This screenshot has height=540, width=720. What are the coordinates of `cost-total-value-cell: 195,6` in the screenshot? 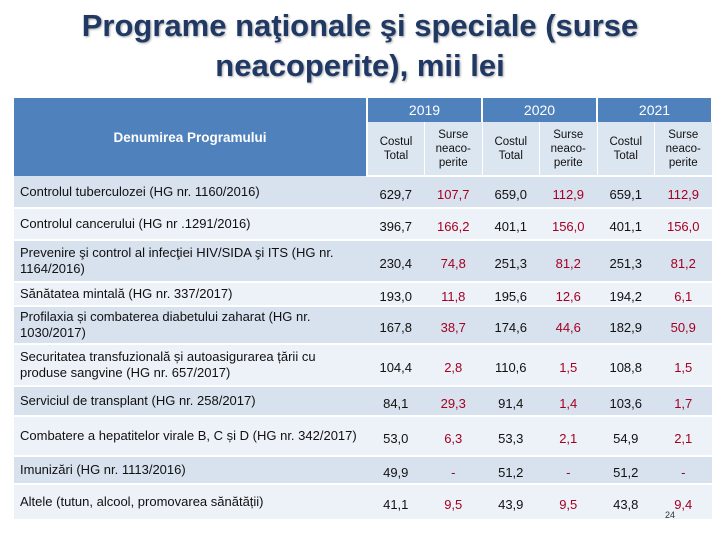 It's located at (511, 294).